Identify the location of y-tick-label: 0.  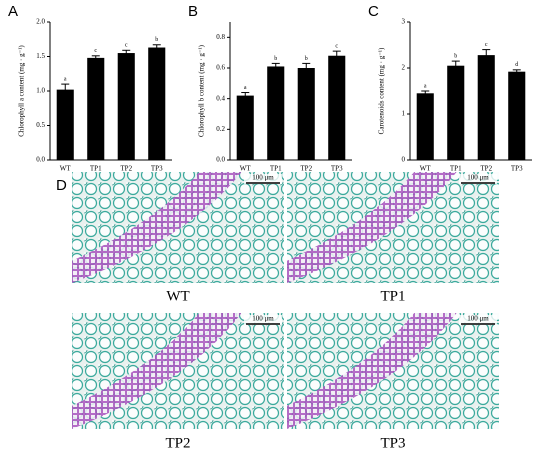
(404, 160).